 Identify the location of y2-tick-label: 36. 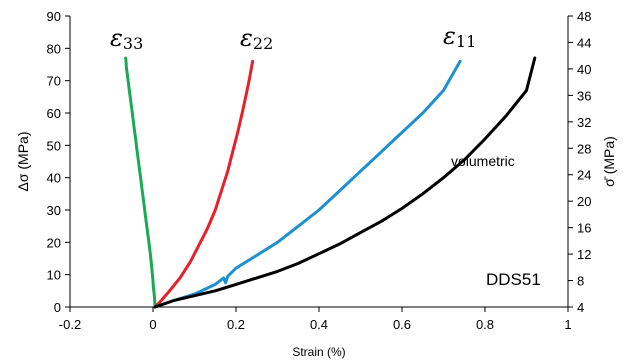
(584, 95).